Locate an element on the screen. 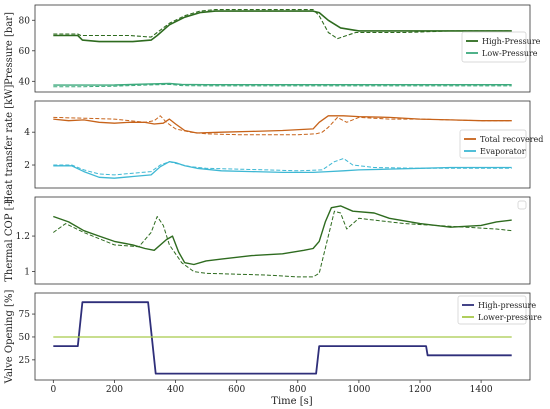 The height and width of the screenshot is (409, 550). y-axis-label: Thermal COP [-] is located at coordinates (9, 240).